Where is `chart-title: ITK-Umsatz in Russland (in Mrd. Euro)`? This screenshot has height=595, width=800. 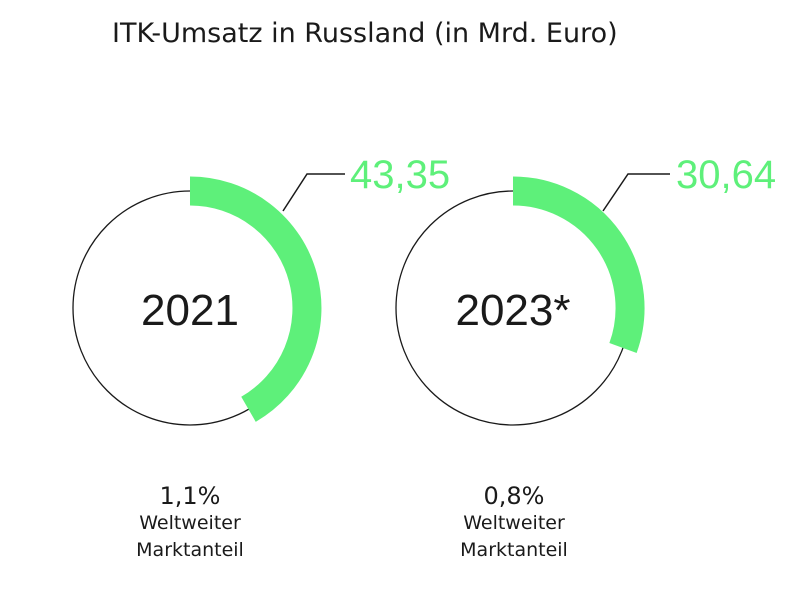
chart-title: ITK-Umsatz in Russland (in Mrd. Euro) is located at coordinates (365, 33).